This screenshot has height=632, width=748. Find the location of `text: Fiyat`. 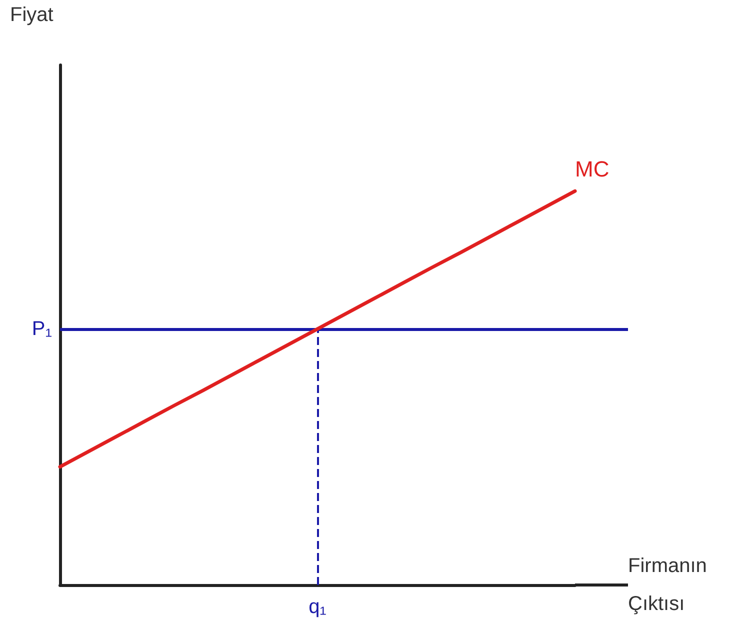

text: Fiyat is located at coordinates (32, 15).